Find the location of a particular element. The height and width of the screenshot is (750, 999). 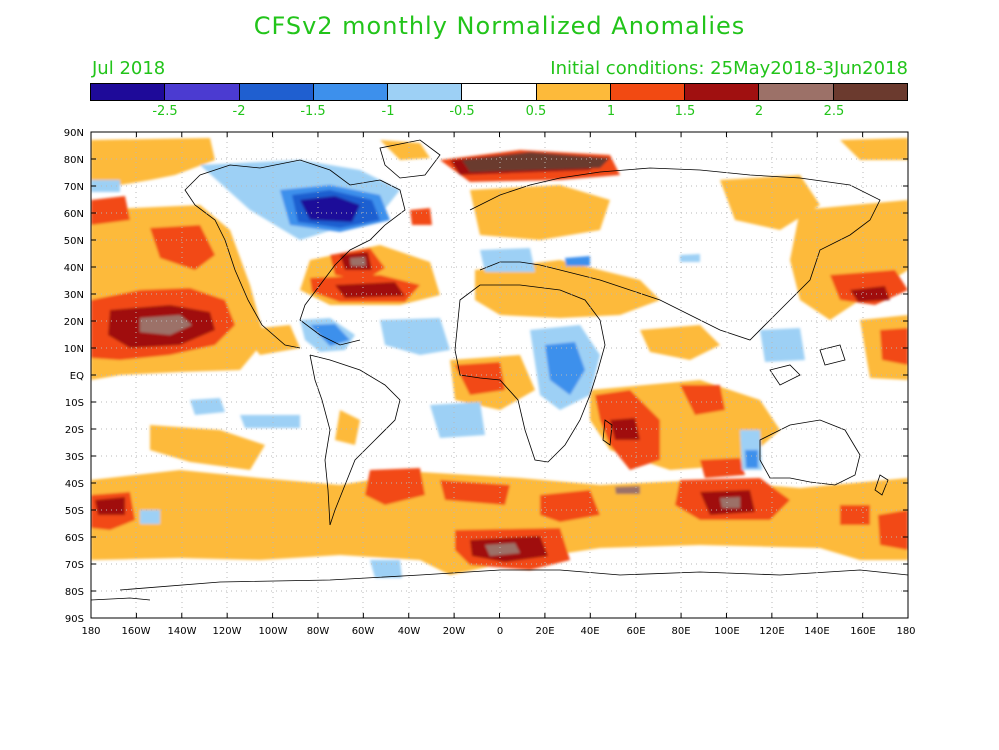

lon-label: 40E is located at coordinates (589, 631).